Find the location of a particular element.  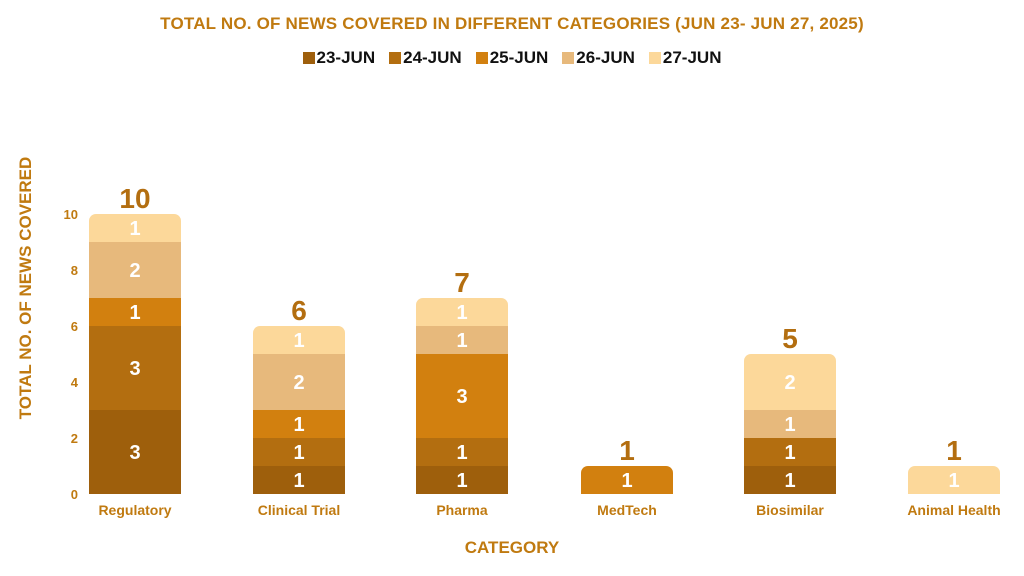

bar-total-label: 6 is located at coordinates (299, 310).